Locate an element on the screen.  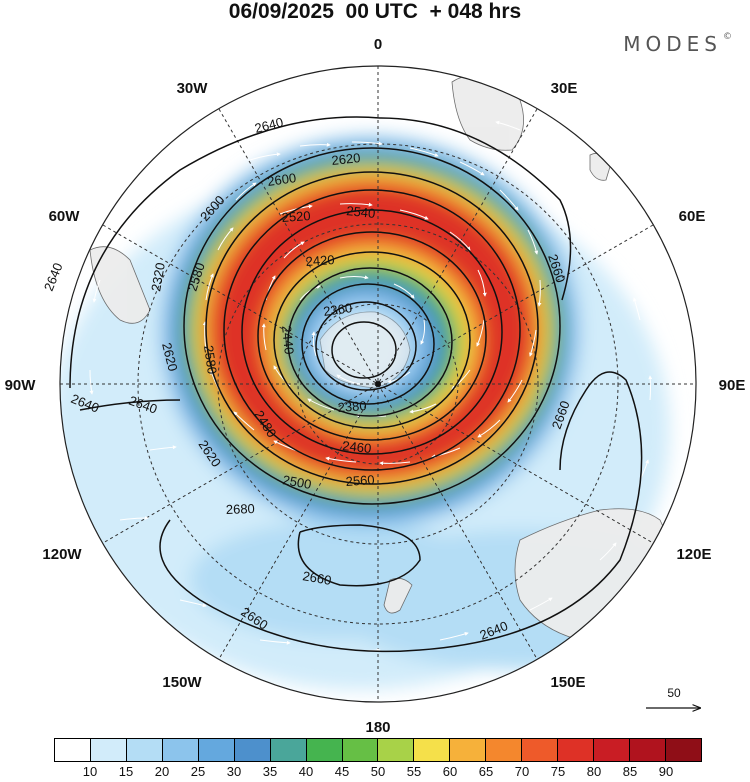
lon-label-30w: 30W is located at coordinates (193, 88).